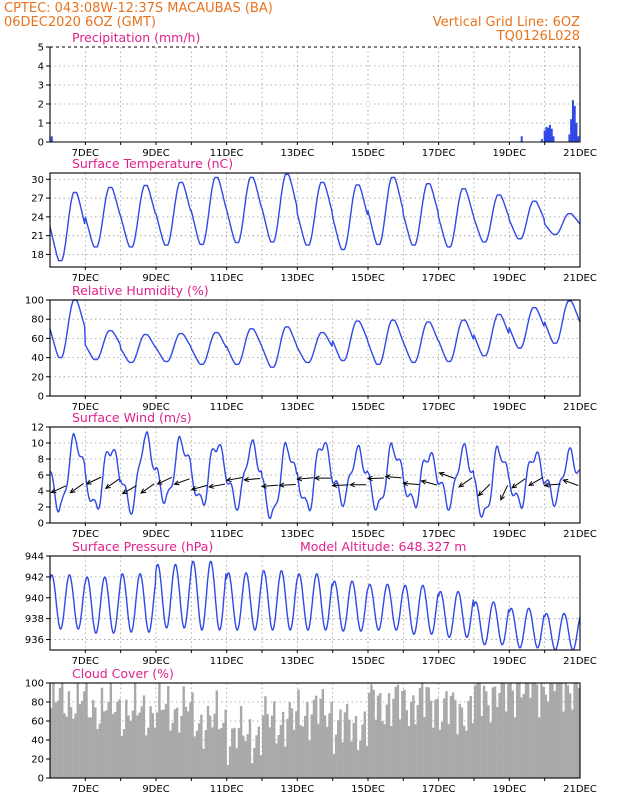 This screenshot has width=618, height=804. Describe the element at coordinates (439, 407) in the screenshot. I see `rh-xtick-label: 17DEC` at that location.